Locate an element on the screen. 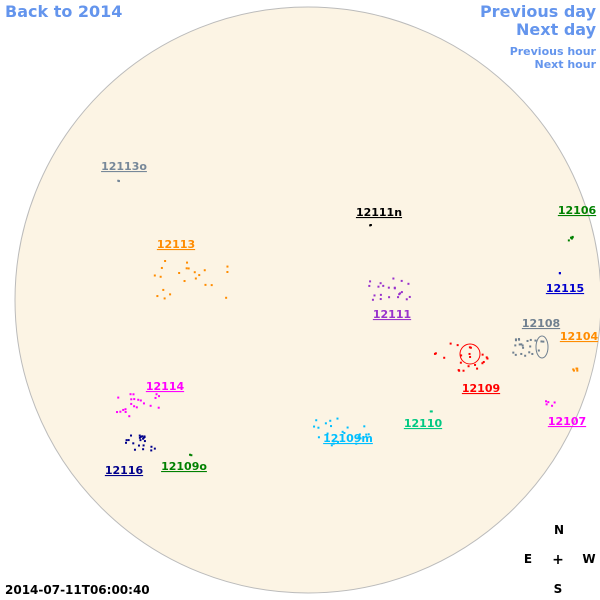 This screenshot has height=600, width=600. back-link: Back to 2014 is located at coordinates (64, 11).